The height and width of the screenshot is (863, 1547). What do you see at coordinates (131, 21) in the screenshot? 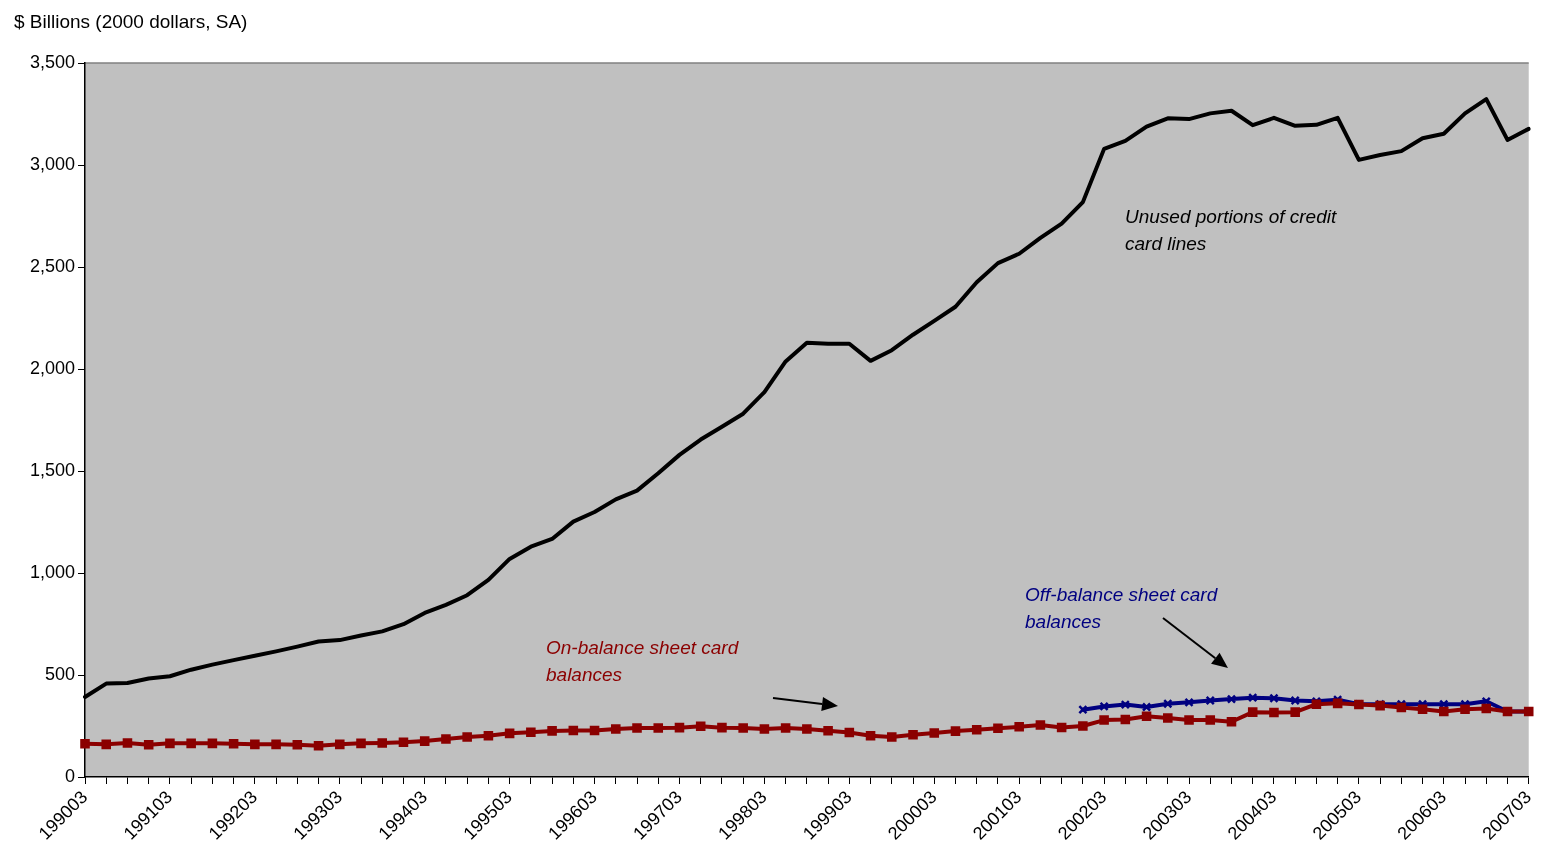
I see `y-axis-title: $ Billions (2000 dollars, SA)` at bounding box center [131, 21].